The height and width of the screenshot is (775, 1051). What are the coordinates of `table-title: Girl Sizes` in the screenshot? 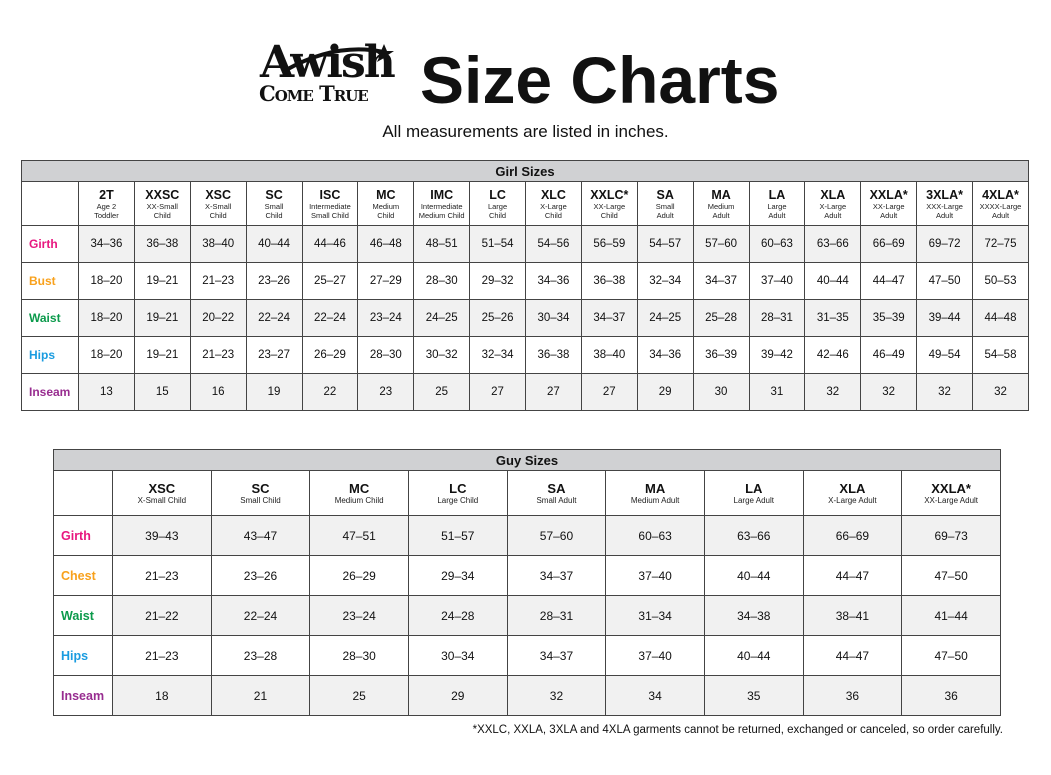 It's located at (525, 171).